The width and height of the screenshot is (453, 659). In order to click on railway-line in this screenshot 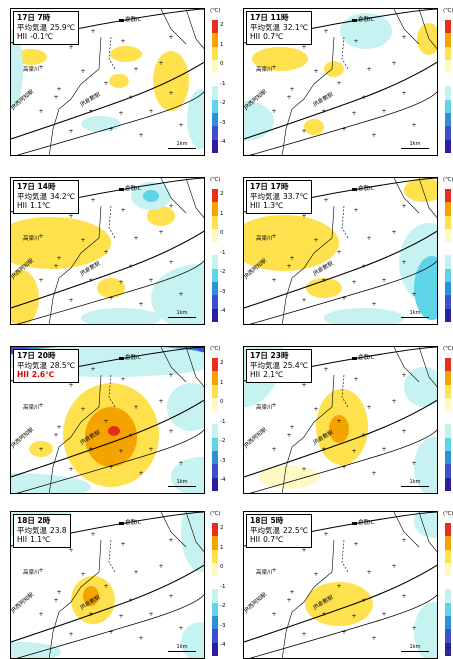, I will do `click(340, 438)`.